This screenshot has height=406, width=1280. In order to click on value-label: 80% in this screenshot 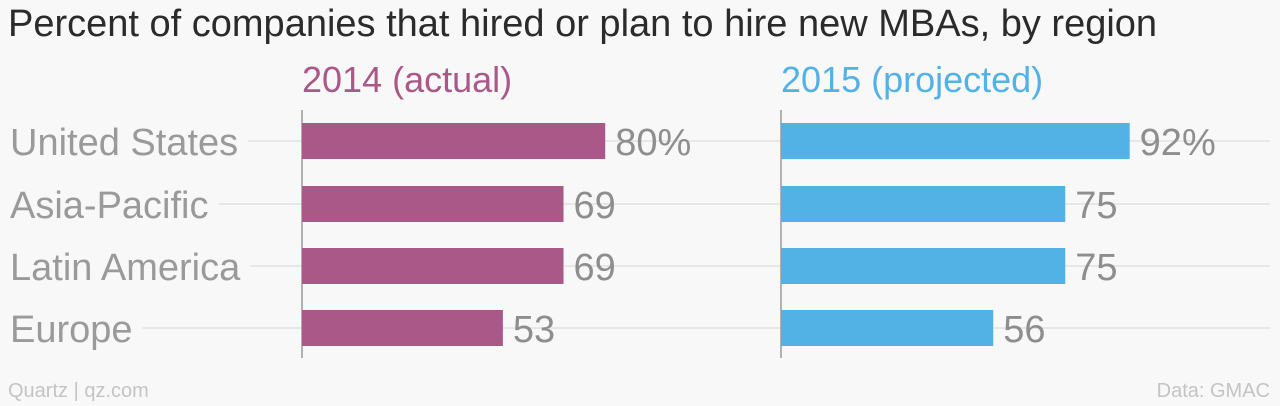, I will do `click(653, 143)`.